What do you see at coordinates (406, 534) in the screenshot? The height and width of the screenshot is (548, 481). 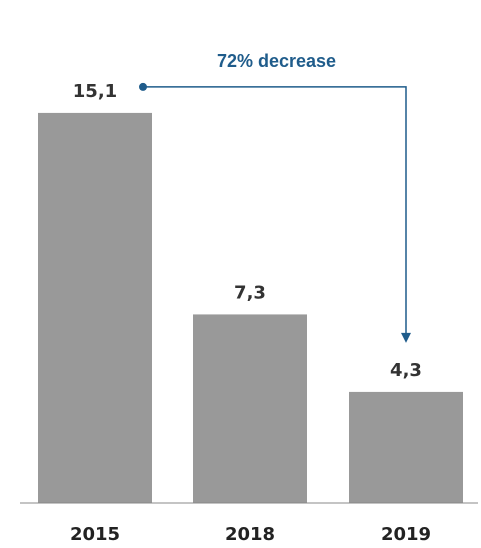 I see `category-label-2019: 2019` at bounding box center [406, 534].